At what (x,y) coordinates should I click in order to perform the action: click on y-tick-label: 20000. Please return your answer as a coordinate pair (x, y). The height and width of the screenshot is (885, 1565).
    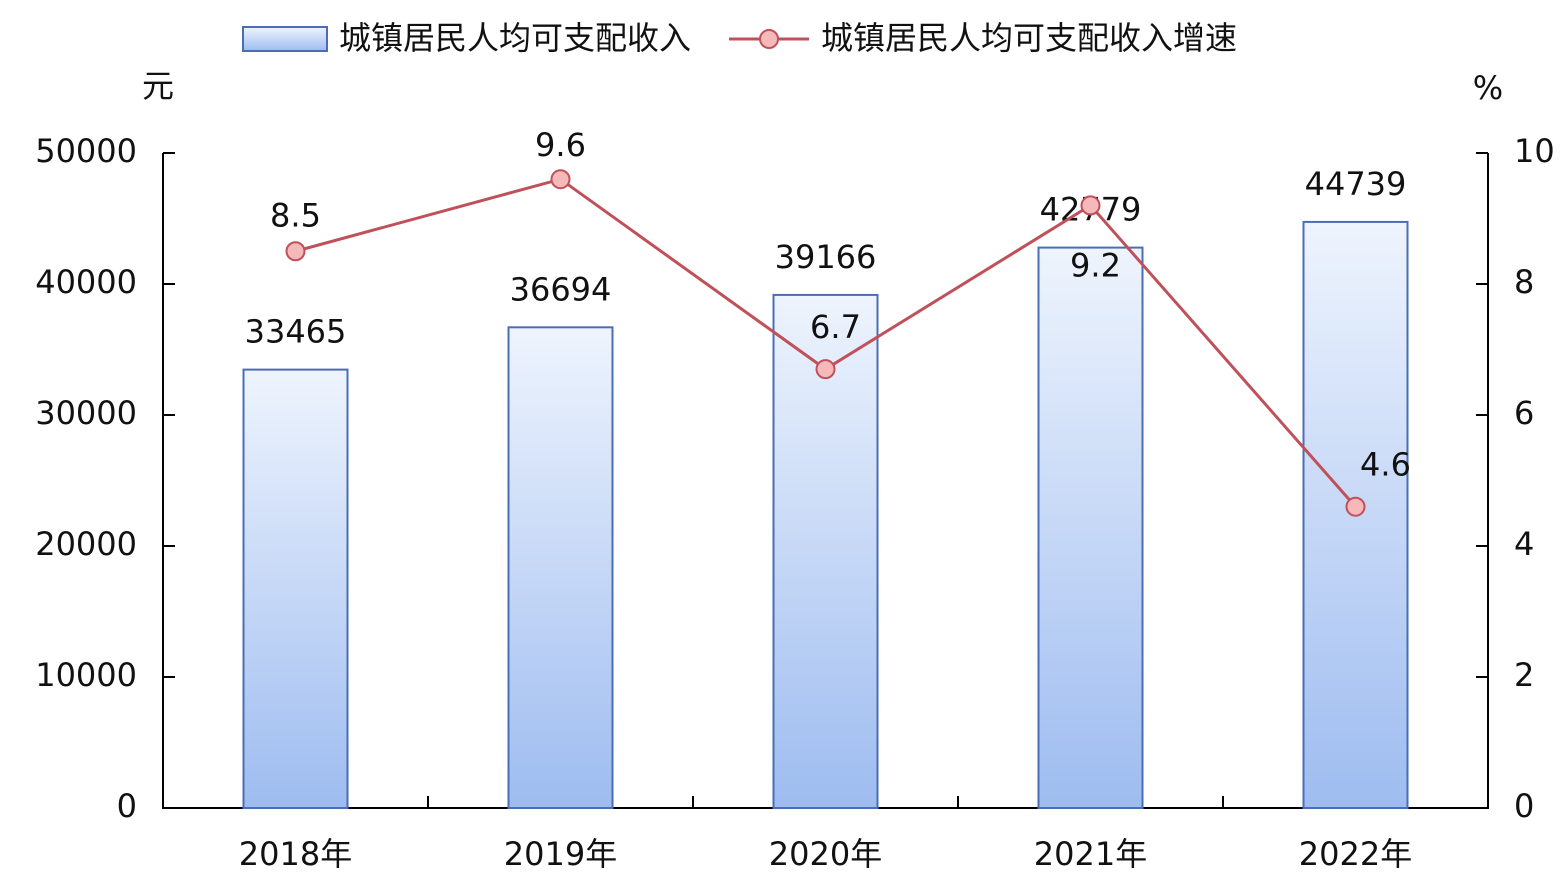
    Looking at the image, I should click on (86, 544).